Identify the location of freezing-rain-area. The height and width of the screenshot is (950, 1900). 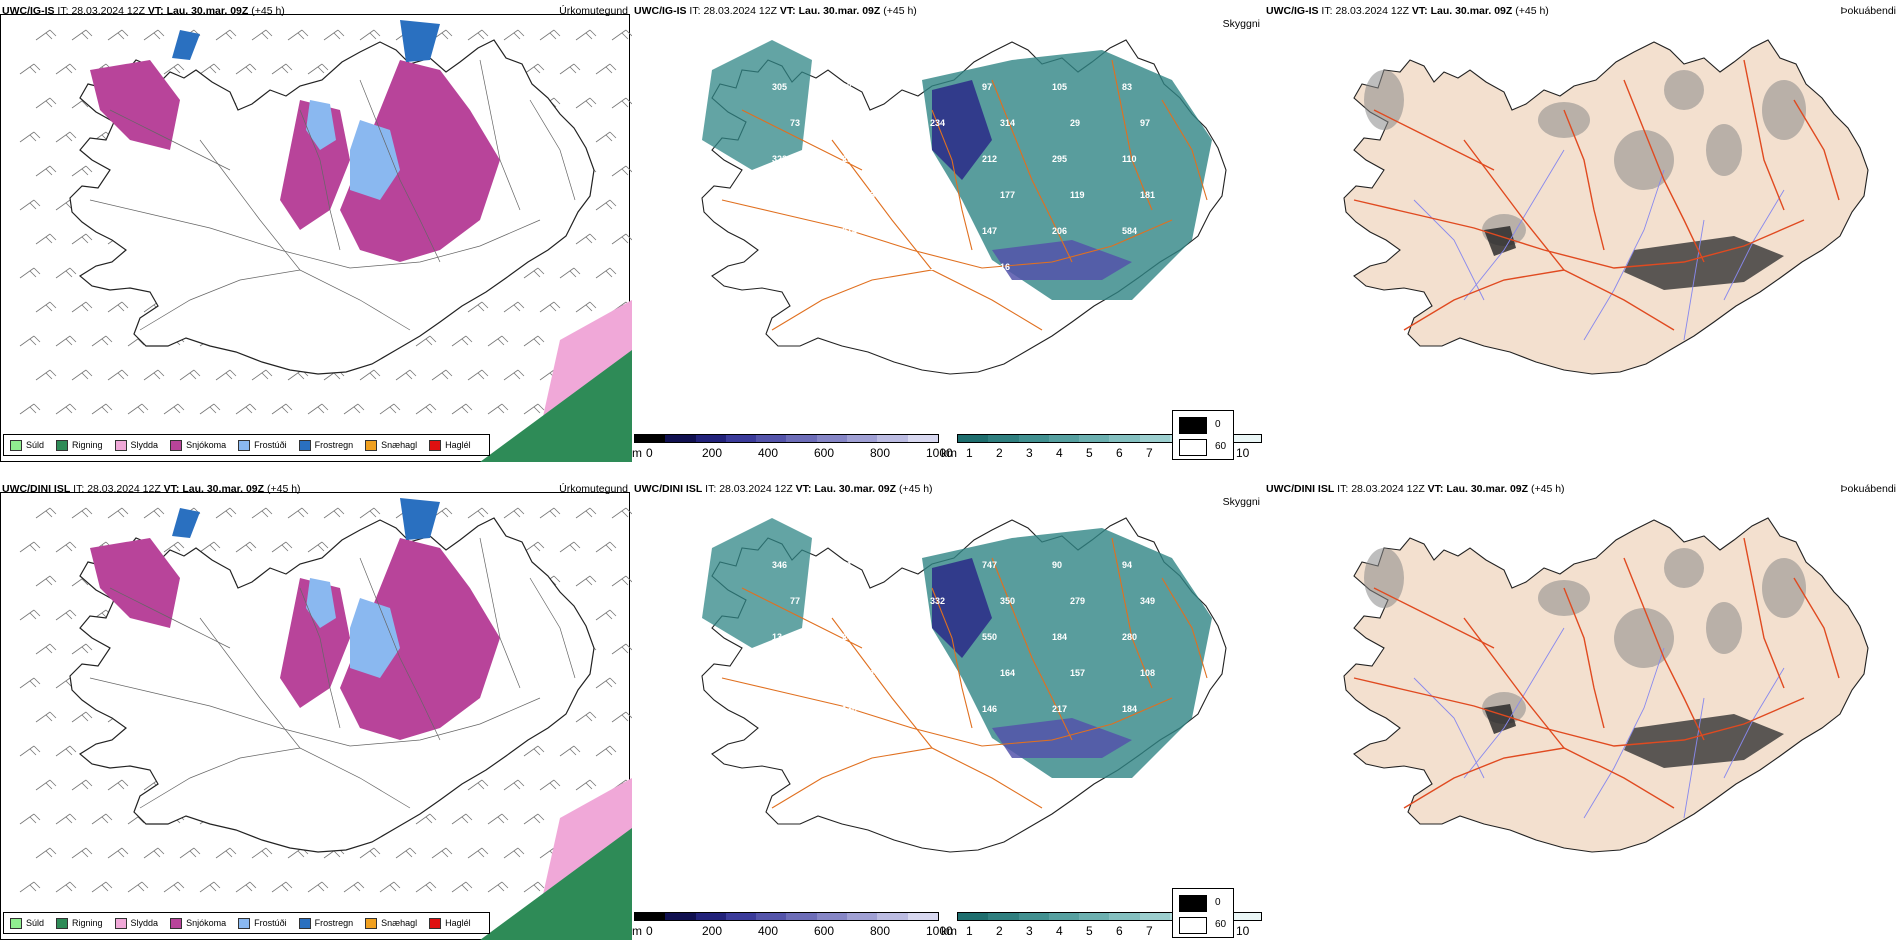
(420, 41).